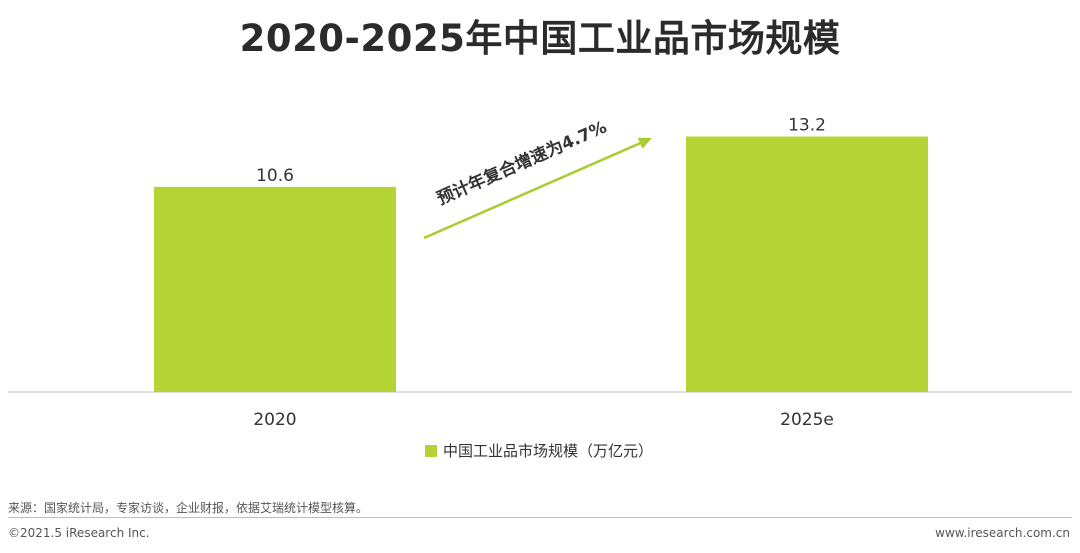 The height and width of the screenshot is (553, 1080). I want to click on legend-swatch, so click(431, 450).